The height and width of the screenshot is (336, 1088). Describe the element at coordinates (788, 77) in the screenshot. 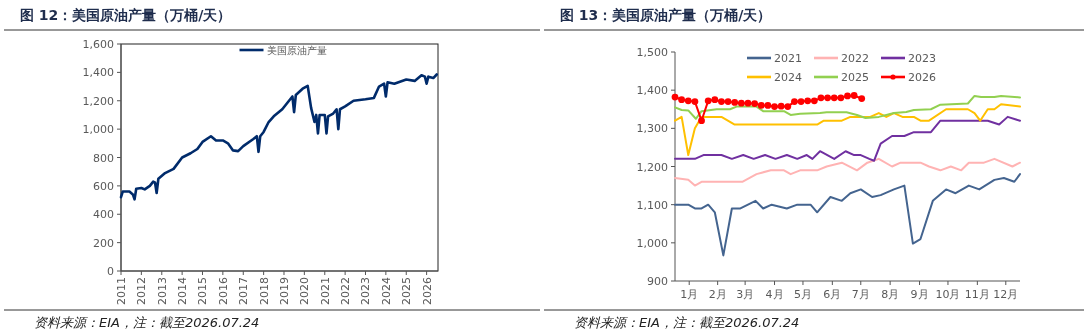

I see `legend-label: 2024` at that location.